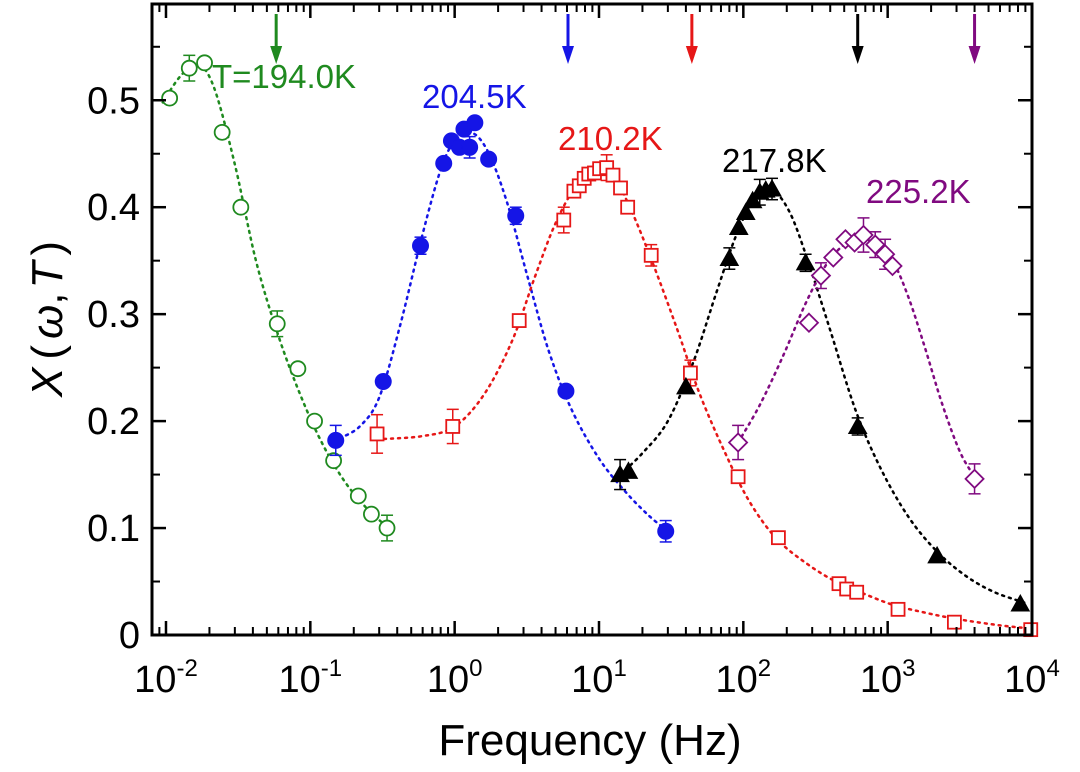 This screenshot has width=1080, height=772. Describe the element at coordinates (47, 319) in the screenshot. I see `y-axis-title: X (ω, T)` at that location.